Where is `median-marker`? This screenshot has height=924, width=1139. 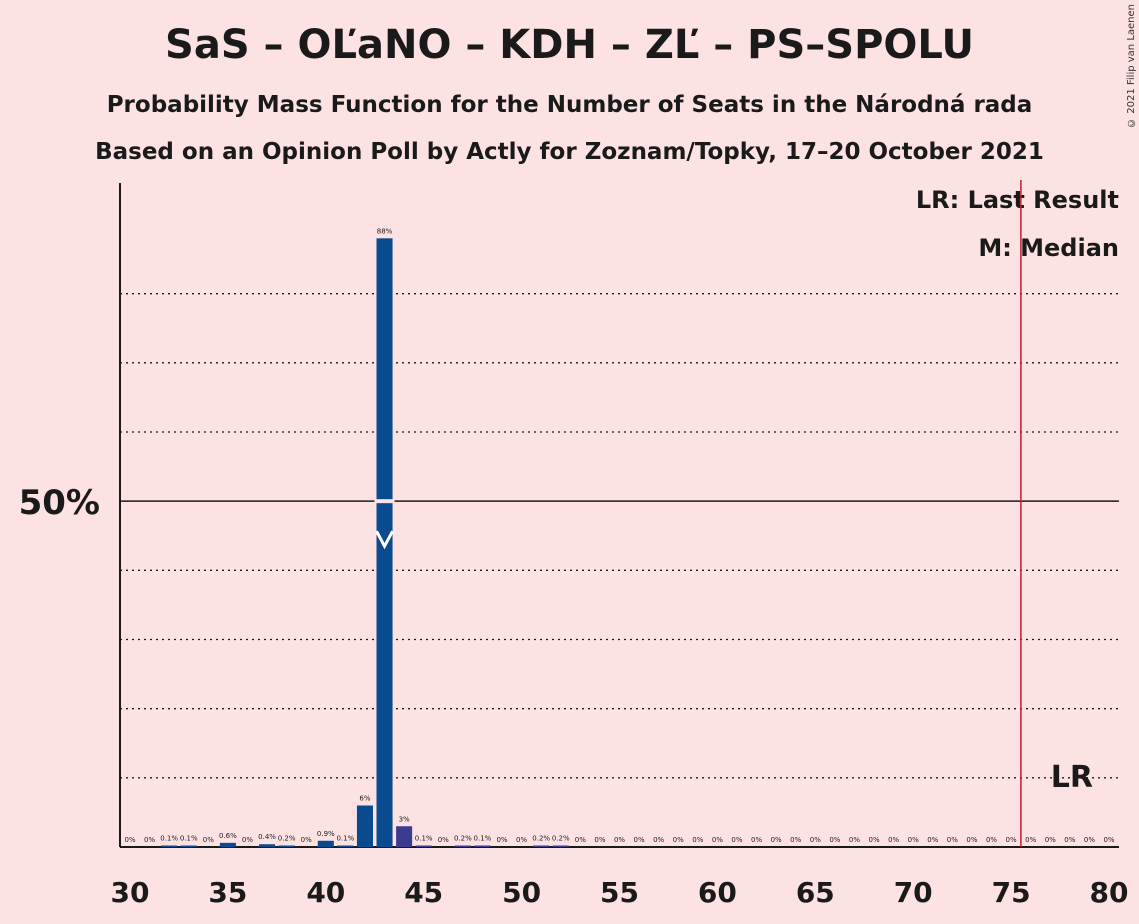
median-marker is located at coordinates (384, 540).